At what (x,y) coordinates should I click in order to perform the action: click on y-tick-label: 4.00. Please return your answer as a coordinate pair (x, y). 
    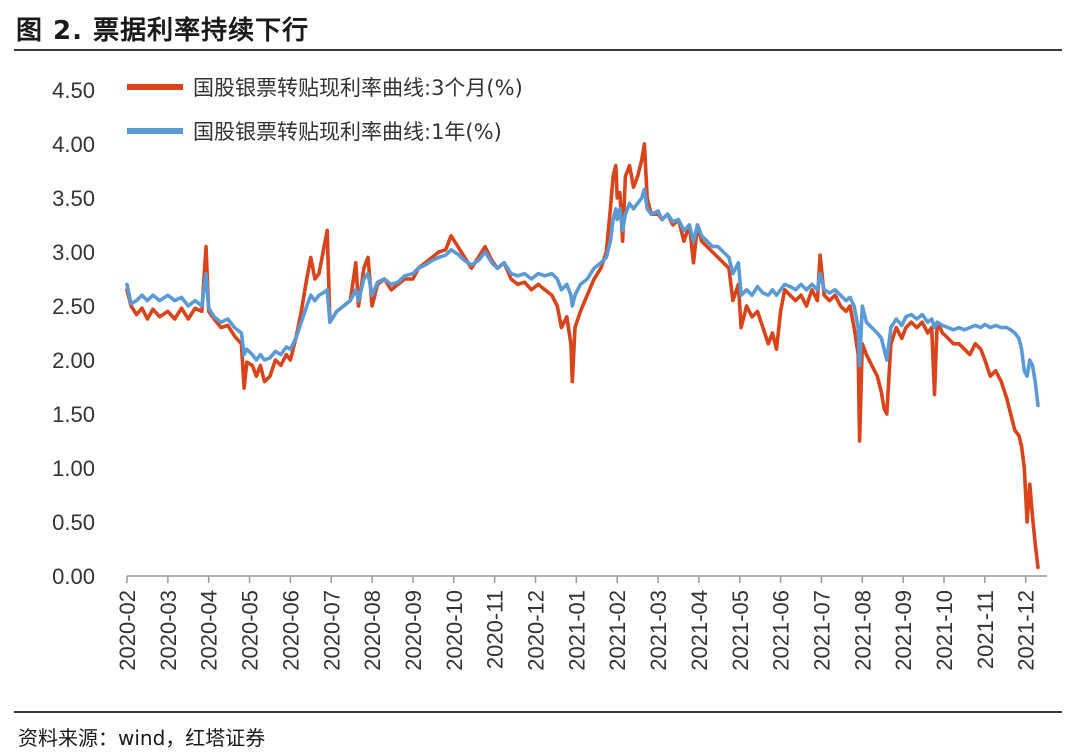
    Looking at the image, I should click on (73, 144).